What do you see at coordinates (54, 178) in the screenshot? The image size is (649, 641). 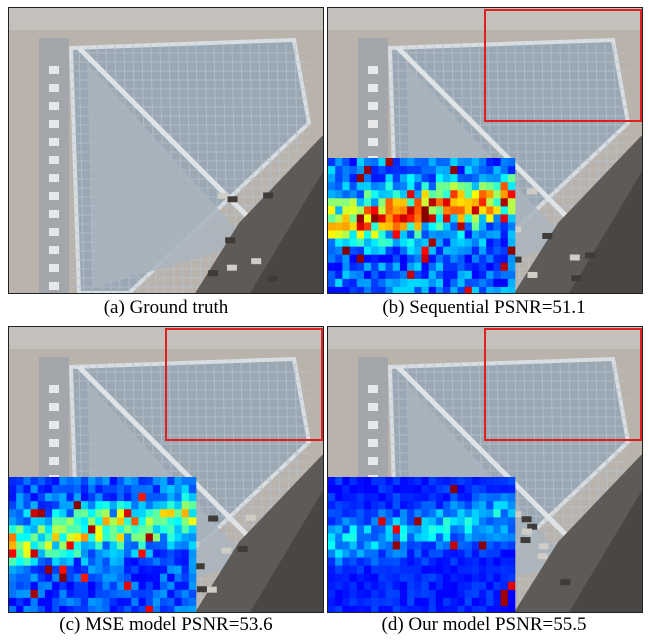 I see `wall-windows` at bounding box center [54, 178].